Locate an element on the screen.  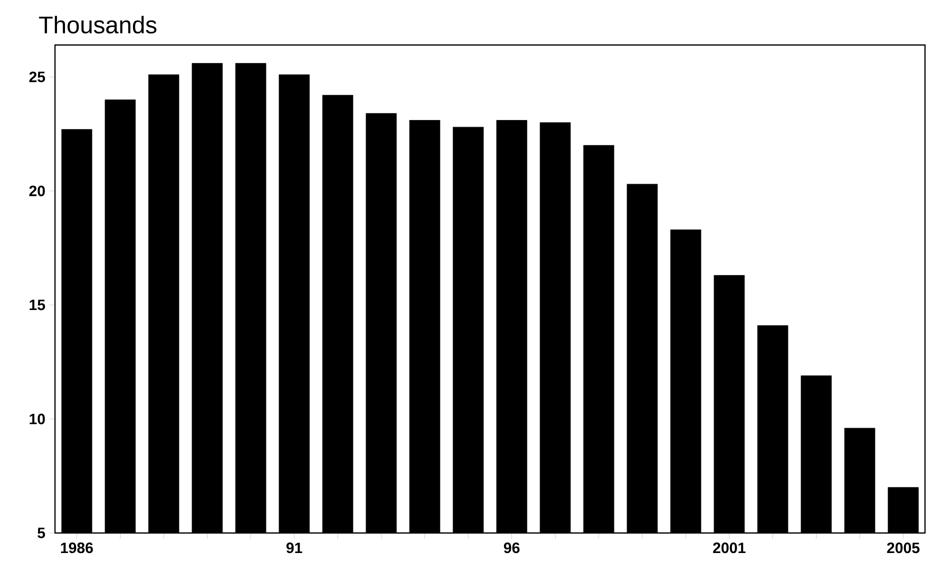
x-tick-label: 91 is located at coordinates (294, 548).